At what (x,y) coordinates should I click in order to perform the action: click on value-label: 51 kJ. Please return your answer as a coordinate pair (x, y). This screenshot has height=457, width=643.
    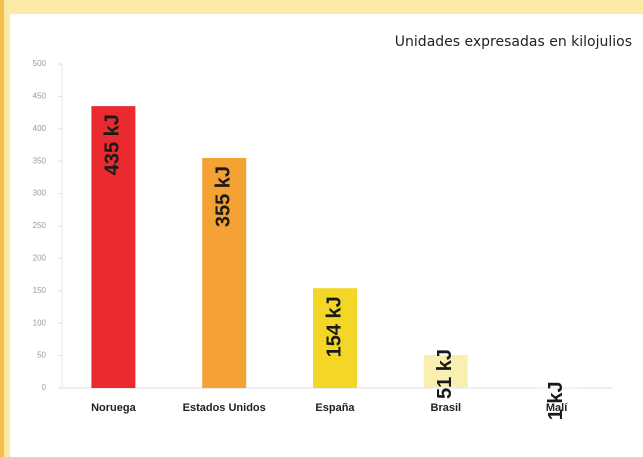
    Looking at the image, I should click on (445, 374).